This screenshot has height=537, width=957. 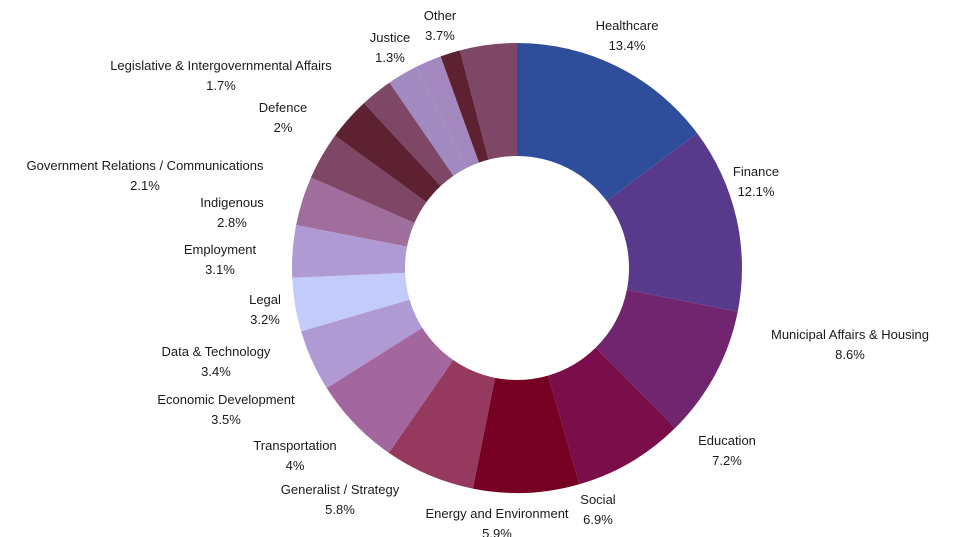 What do you see at coordinates (727, 460) in the screenshot?
I see `slice-value-label: 7.2%` at bounding box center [727, 460].